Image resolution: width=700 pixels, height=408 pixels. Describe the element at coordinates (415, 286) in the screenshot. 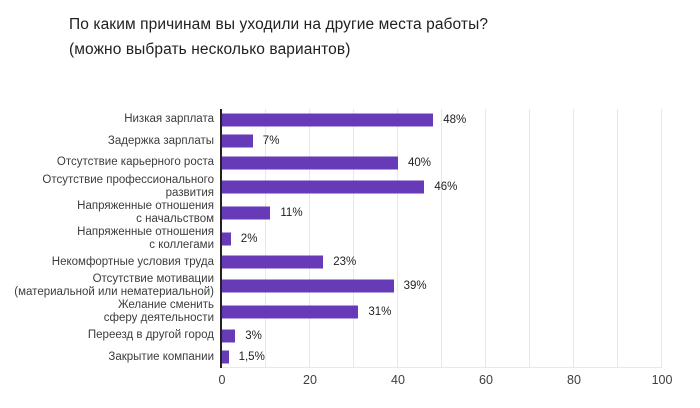

I see `bar-value-label: 39%` at that location.